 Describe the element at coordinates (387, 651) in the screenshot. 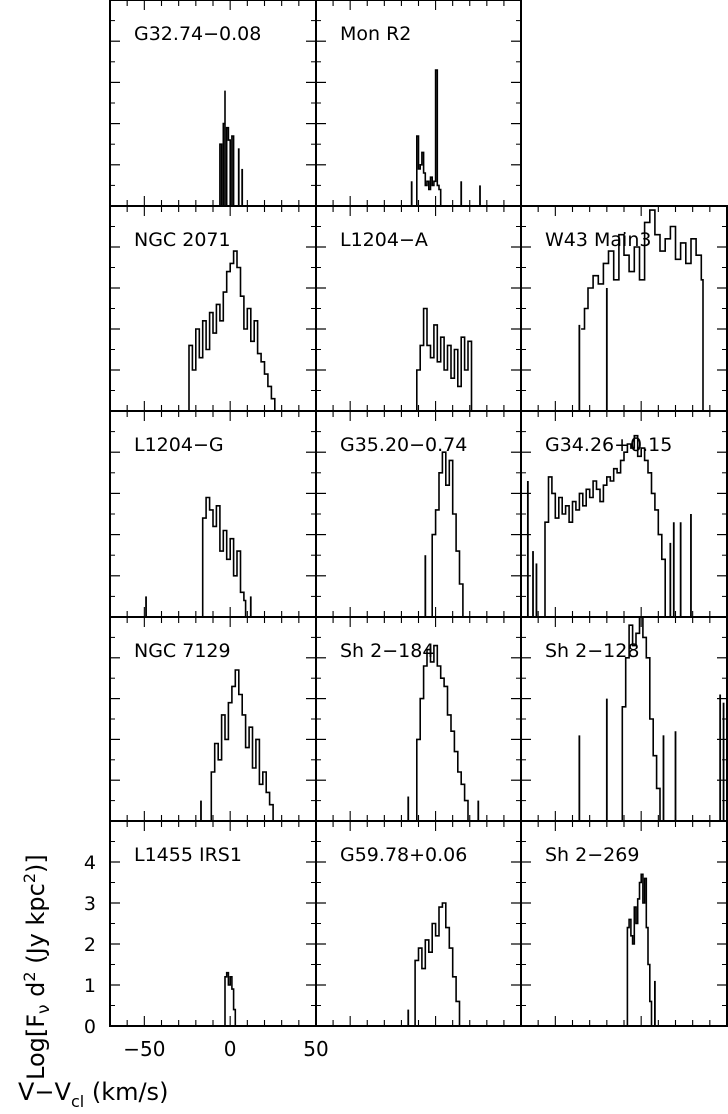

I see `panel-label: Sh 2−184` at that location.